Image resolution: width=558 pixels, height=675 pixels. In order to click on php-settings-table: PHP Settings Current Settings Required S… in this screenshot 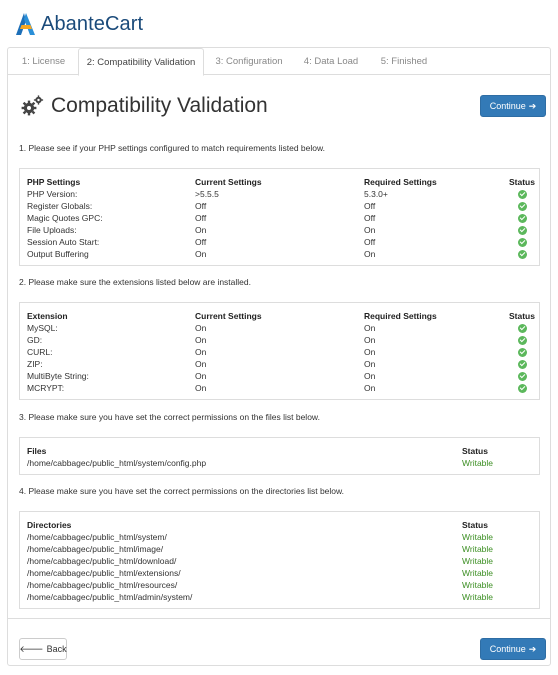, I will do `click(279, 217)`.